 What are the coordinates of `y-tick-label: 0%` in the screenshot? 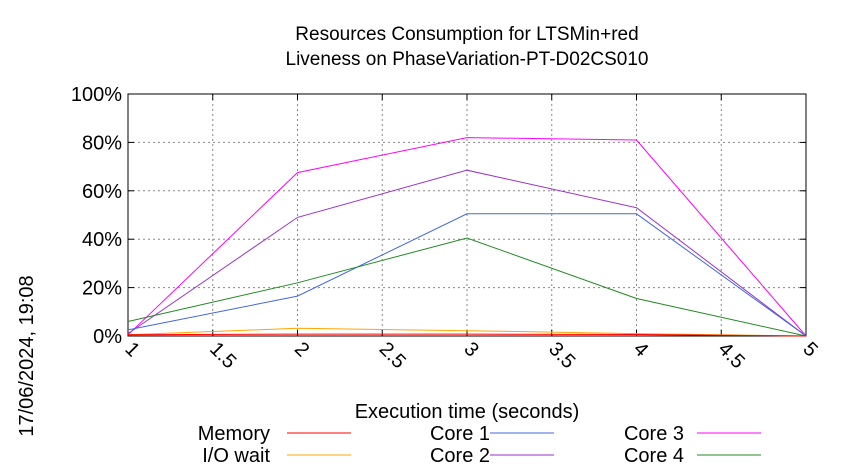 It's located at (107, 337).